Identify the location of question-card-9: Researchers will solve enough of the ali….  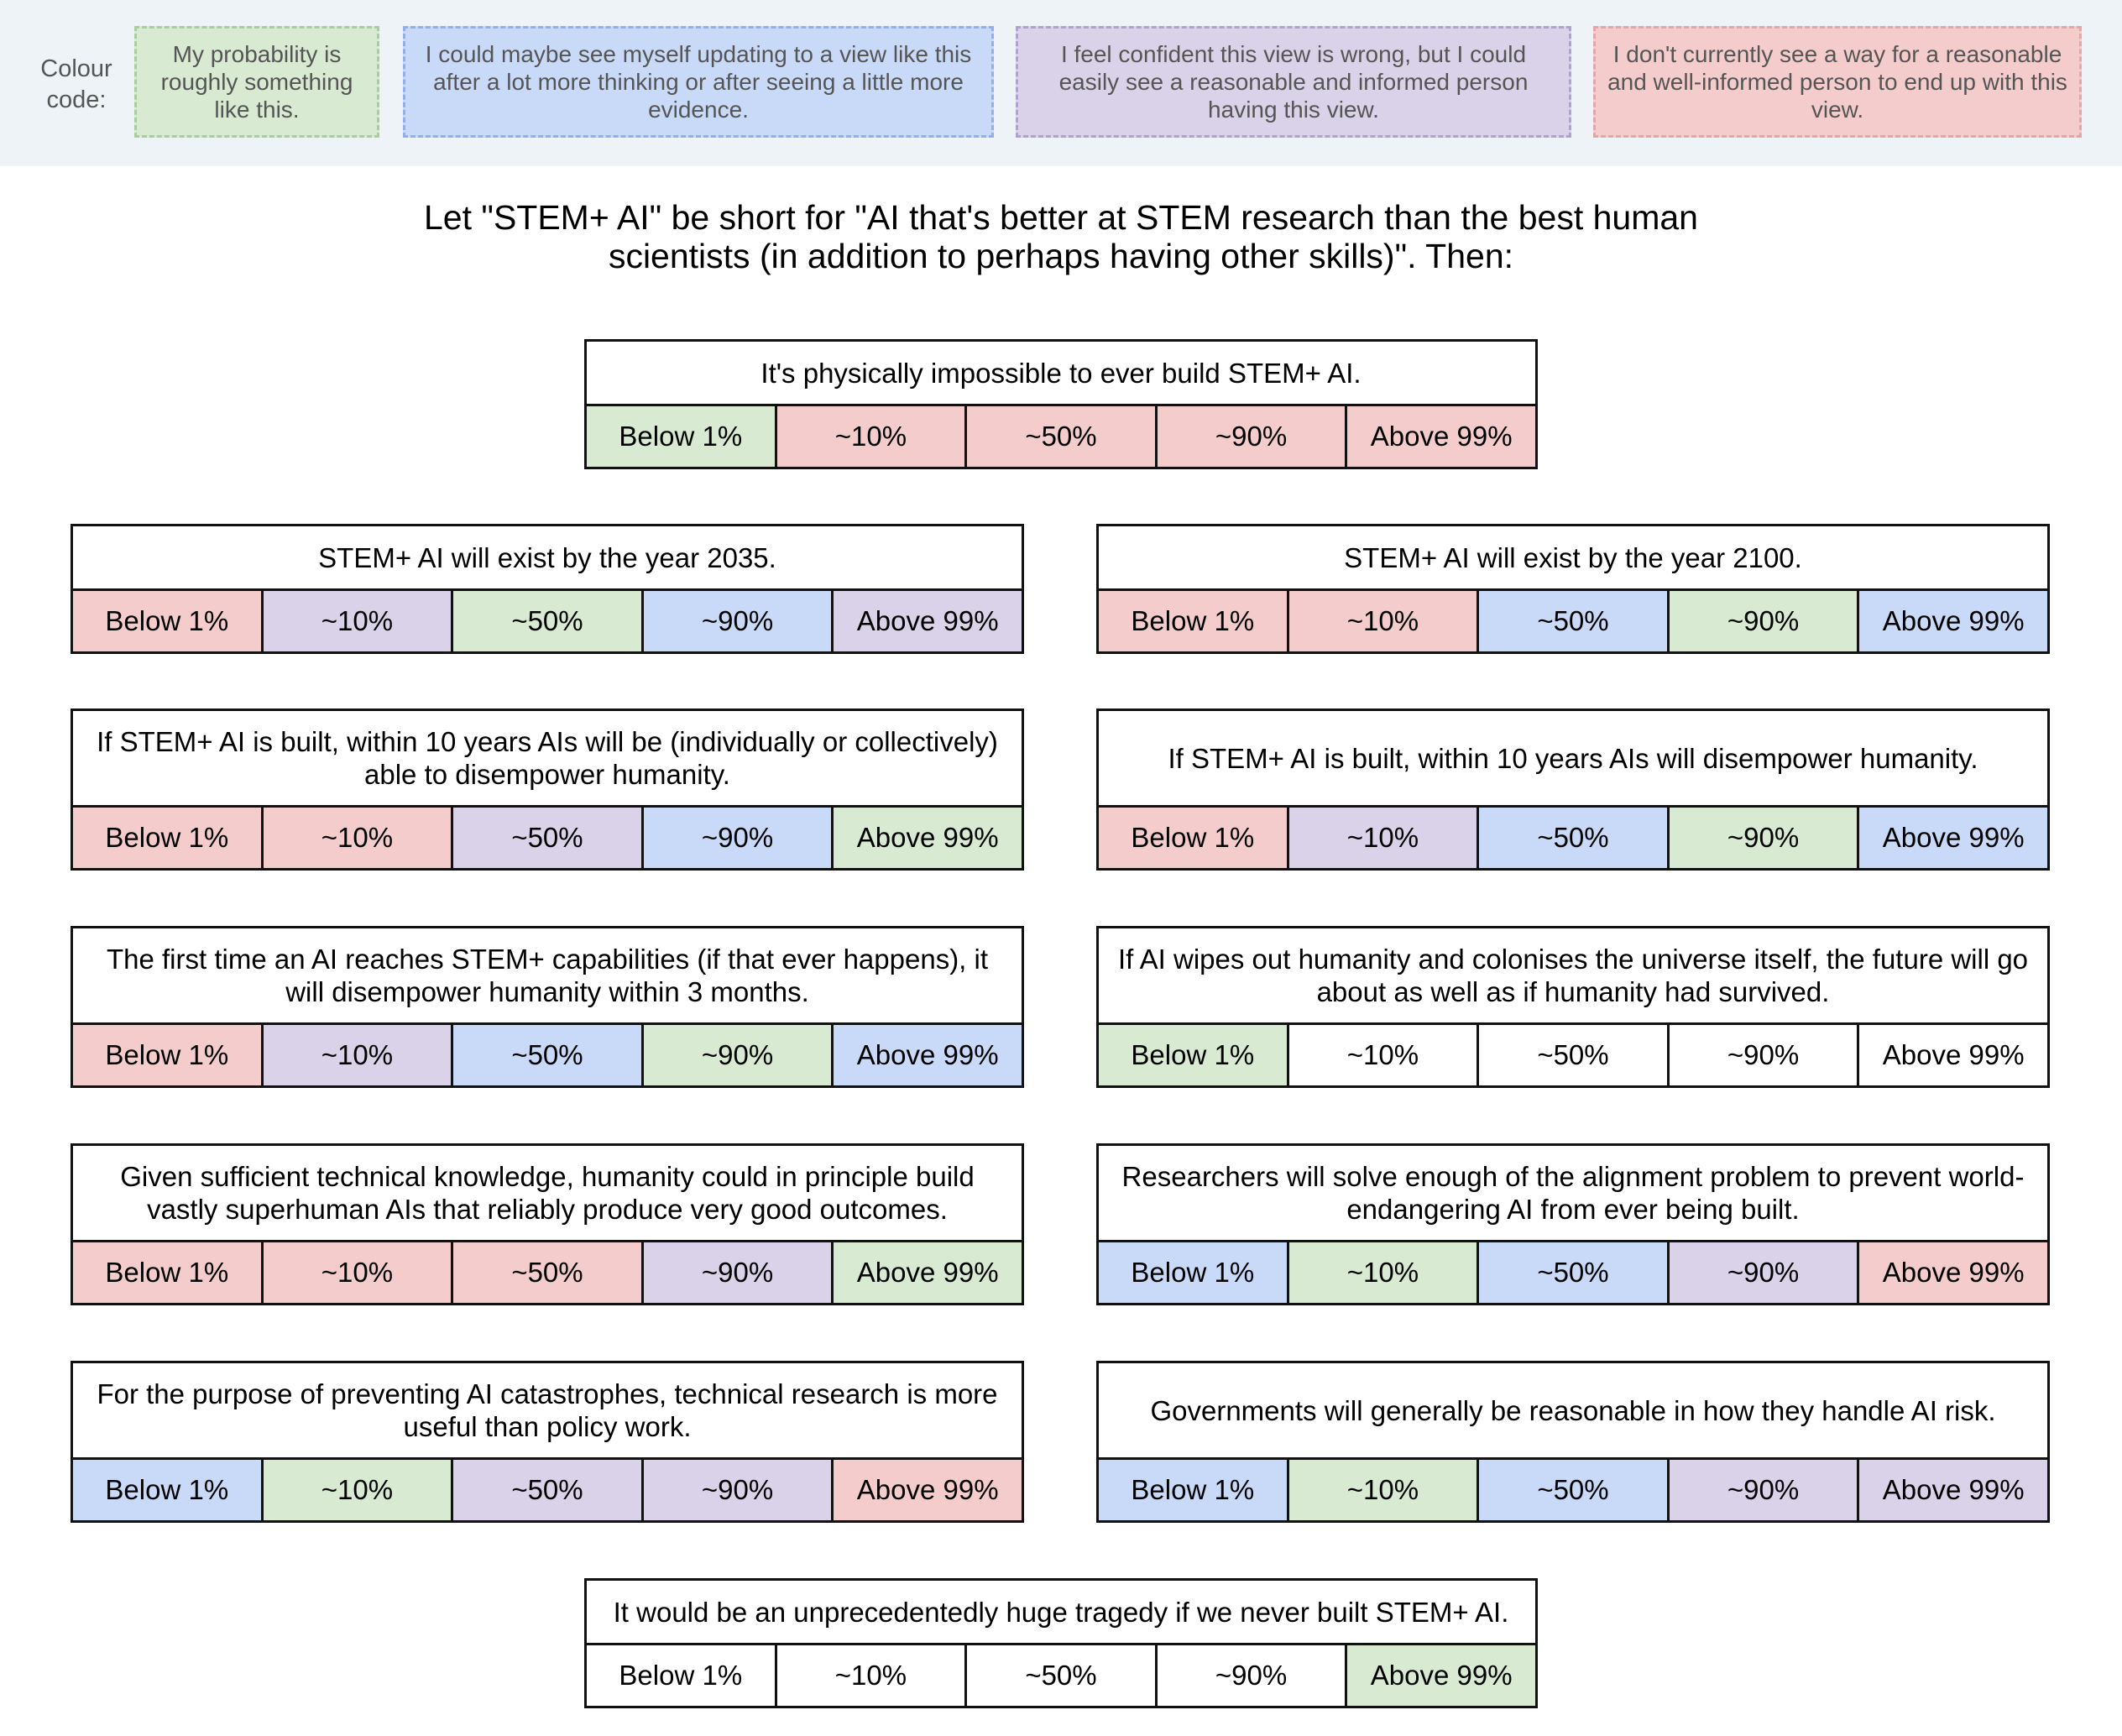
(1573, 1224).